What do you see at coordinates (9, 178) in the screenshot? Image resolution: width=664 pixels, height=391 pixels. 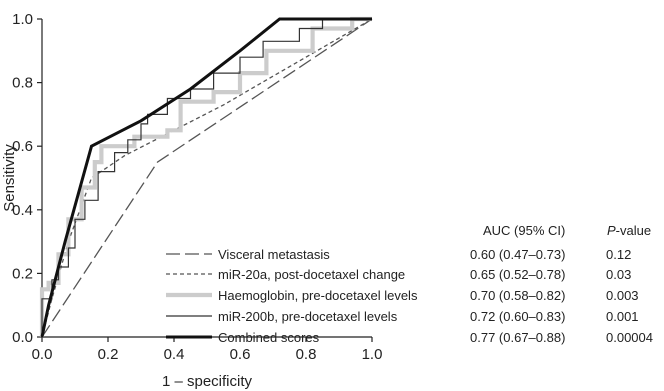 I see `y-axis-title: Sensitivity` at bounding box center [9, 178].